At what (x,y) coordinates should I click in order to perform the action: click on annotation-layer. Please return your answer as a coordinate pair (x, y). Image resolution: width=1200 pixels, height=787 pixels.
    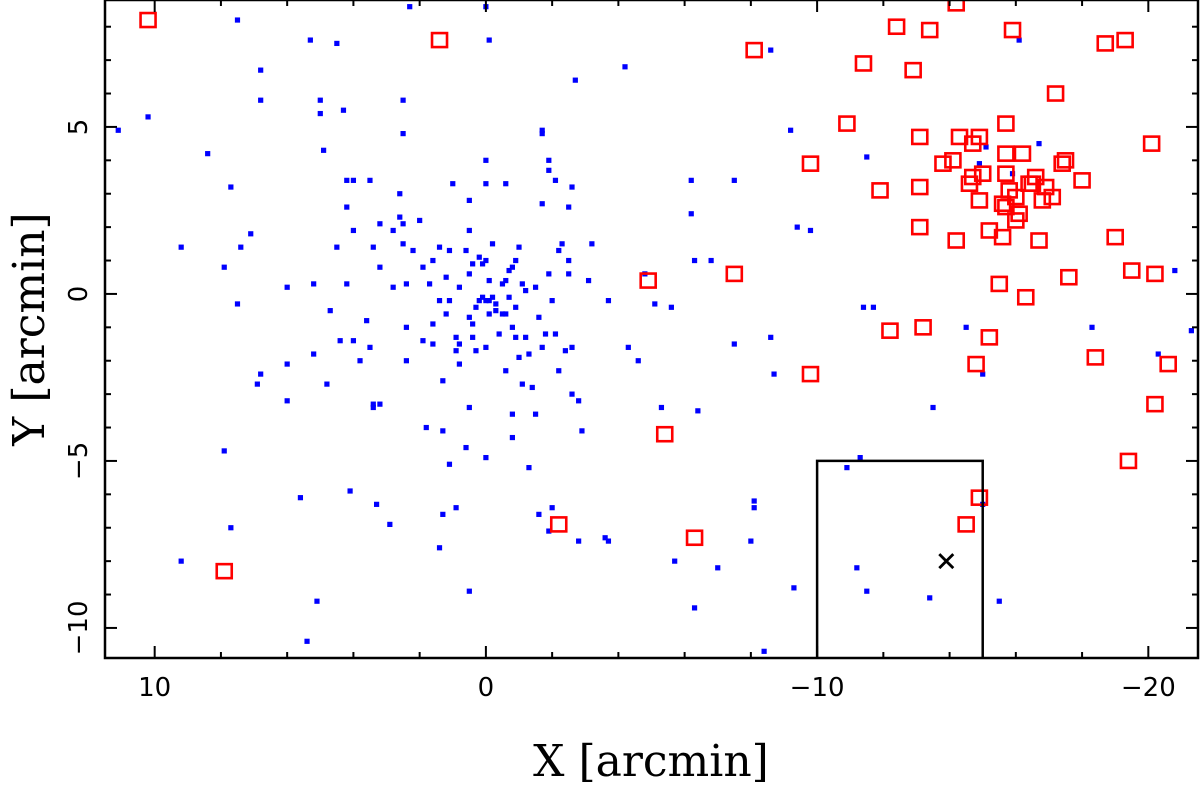
    Looking at the image, I should click on (899, 558).